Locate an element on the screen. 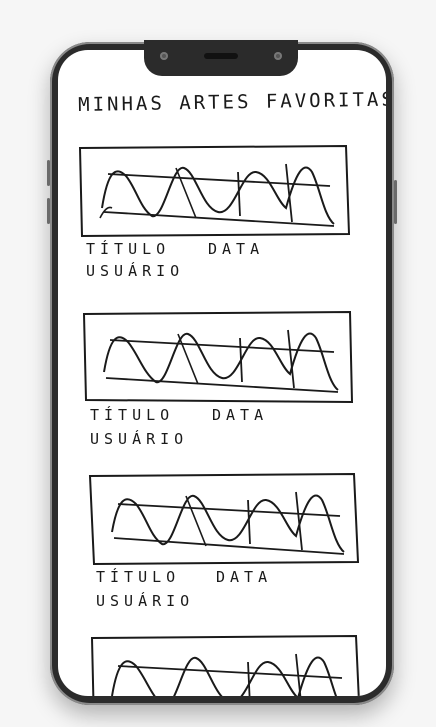 This screenshot has height=727, width=436. phone-notch is located at coordinates (221, 58).